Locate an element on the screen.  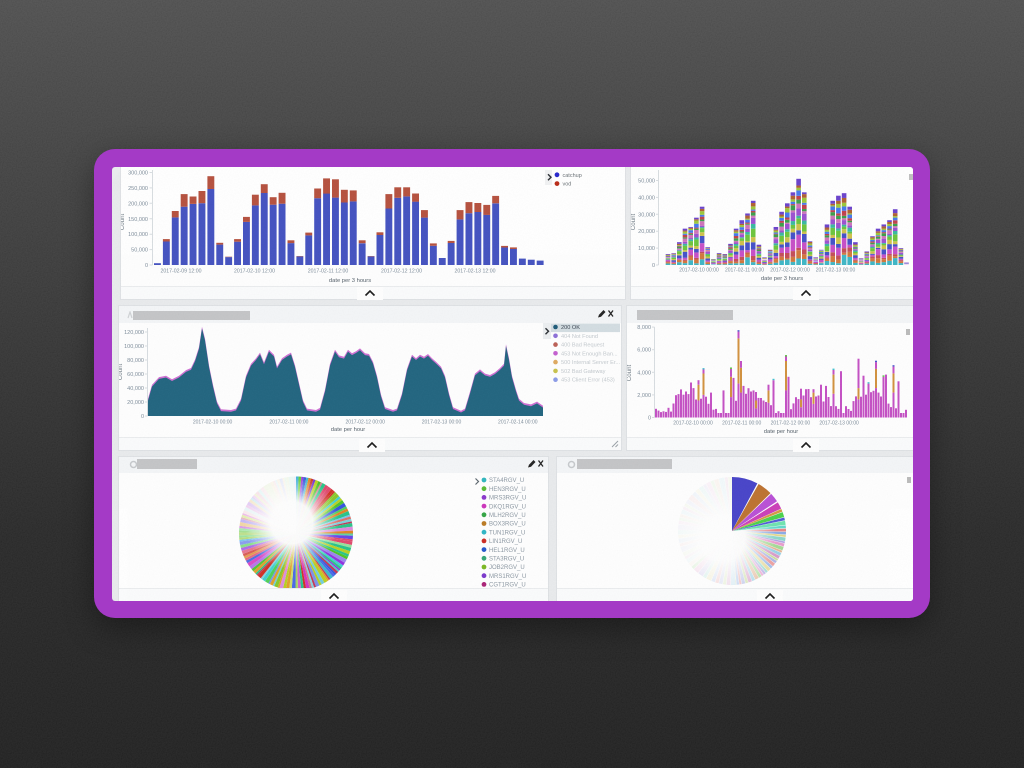
svg-text: 6,000 is located at coordinates (644, 351).